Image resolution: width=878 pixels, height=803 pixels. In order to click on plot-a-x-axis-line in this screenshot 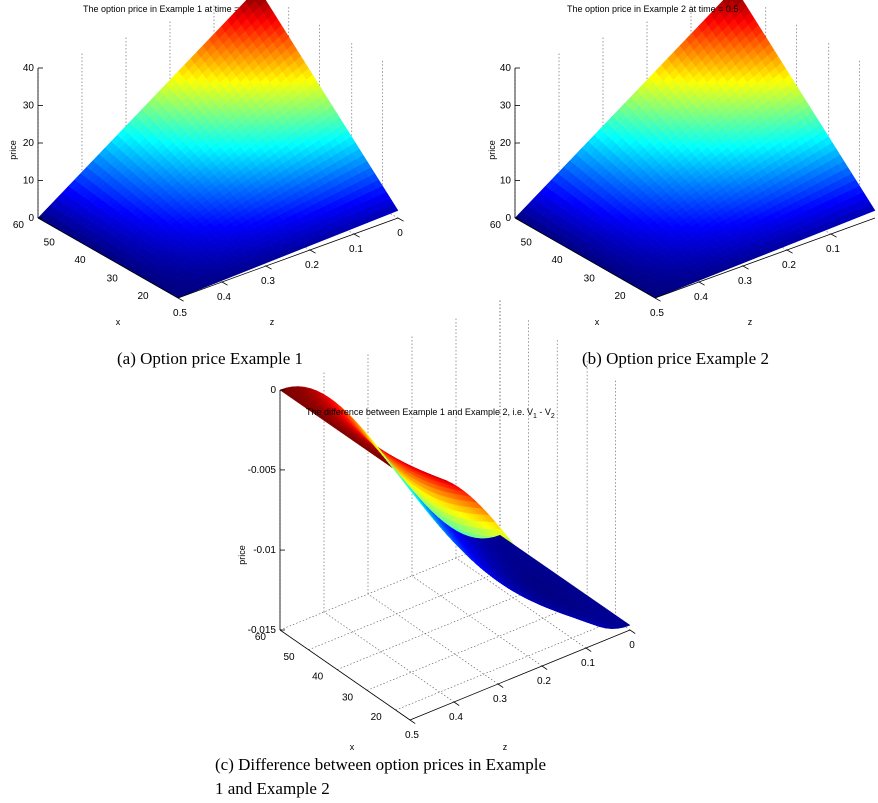, I will do `click(108, 258)`.